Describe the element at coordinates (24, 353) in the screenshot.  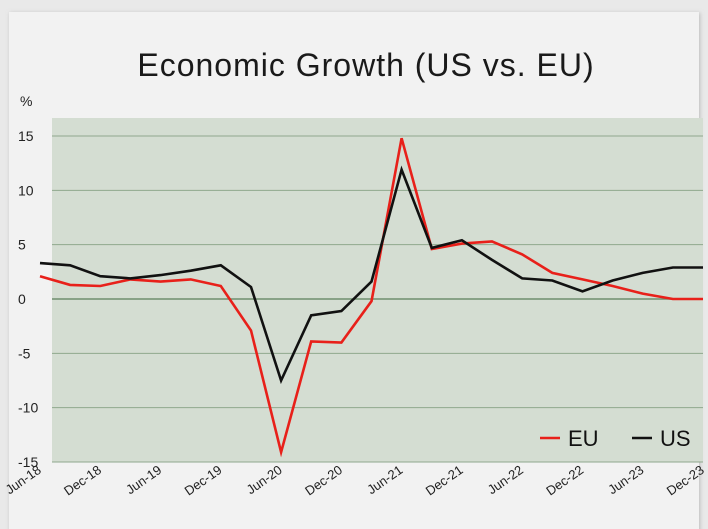
I see `y-tick-label: -5` at that location.